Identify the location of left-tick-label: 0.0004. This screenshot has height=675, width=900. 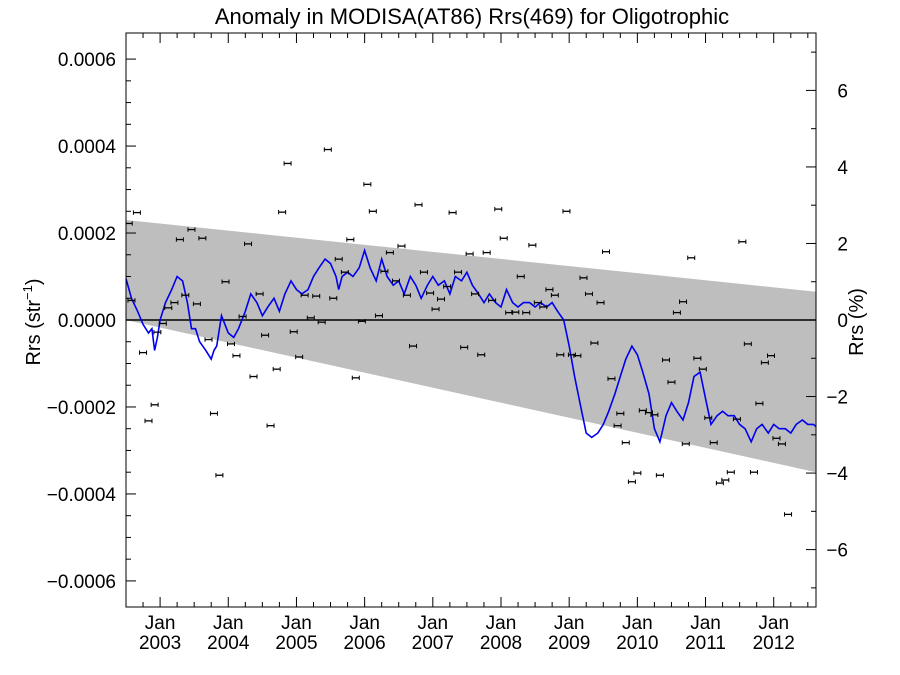
(87, 147).